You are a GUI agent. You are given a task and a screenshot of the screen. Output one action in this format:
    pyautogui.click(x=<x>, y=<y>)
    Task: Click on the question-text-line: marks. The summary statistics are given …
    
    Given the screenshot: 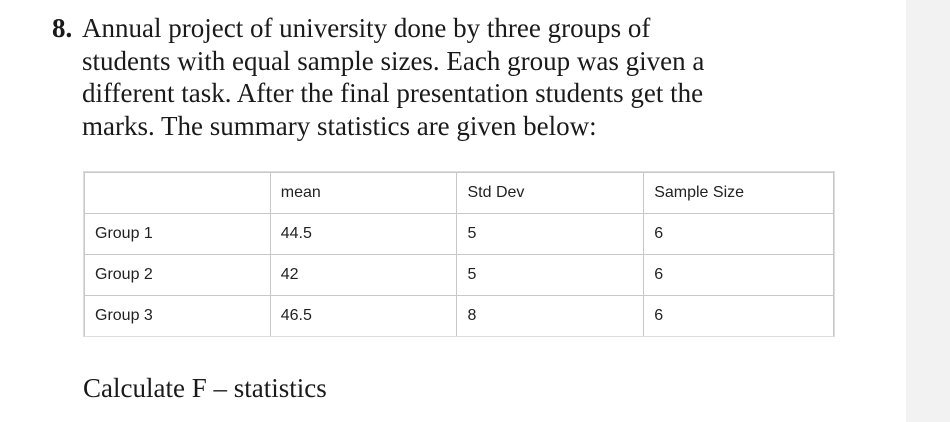 What is the action you would take?
    pyautogui.click(x=339, y=125)
    